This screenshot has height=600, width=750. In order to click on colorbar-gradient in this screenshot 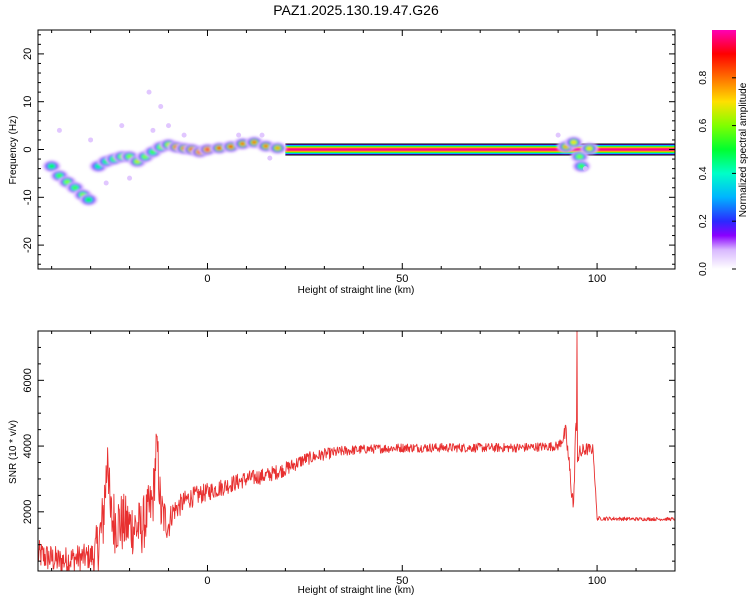, I will do `click(724, 149)`.